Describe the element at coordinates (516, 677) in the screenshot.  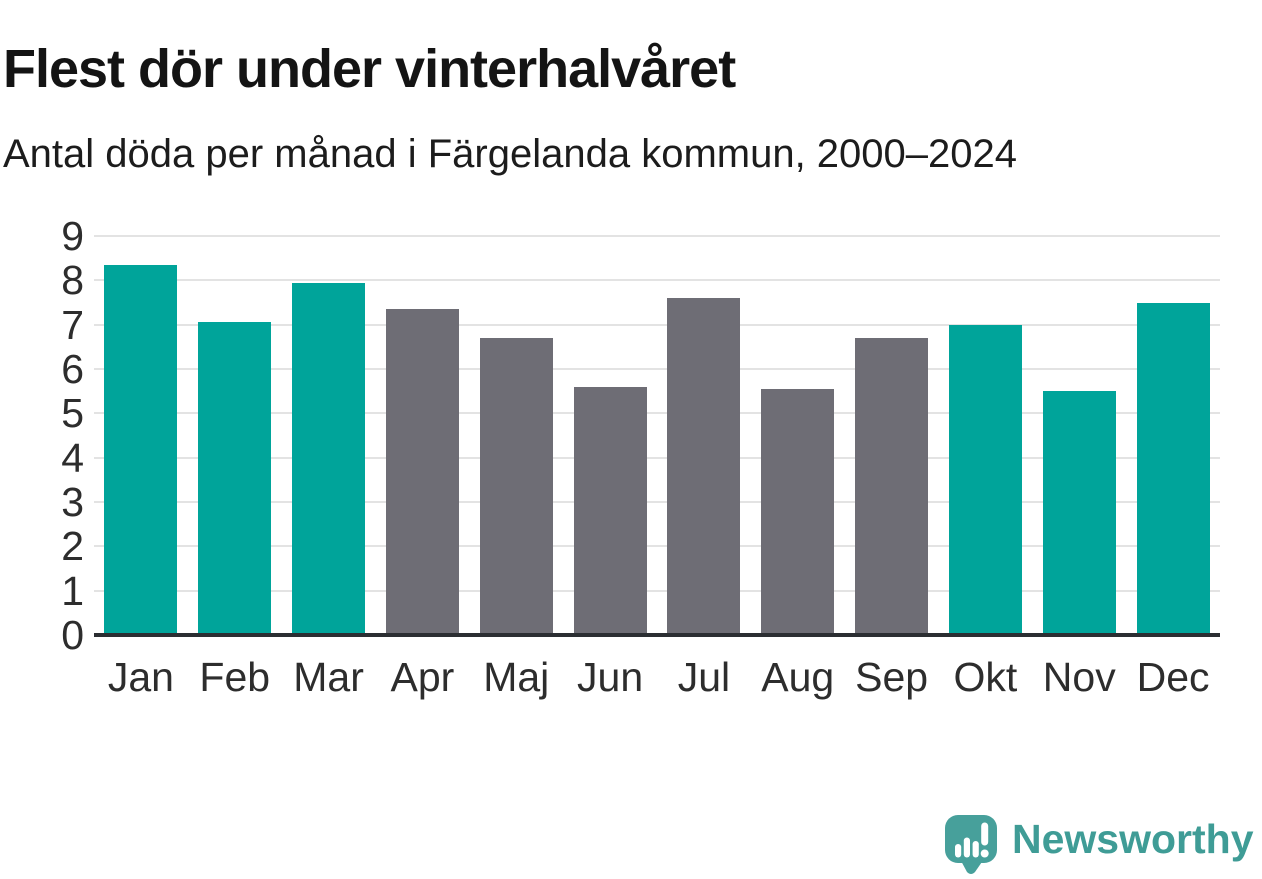
I see `x-tick-label-maj: Maj` at that location.